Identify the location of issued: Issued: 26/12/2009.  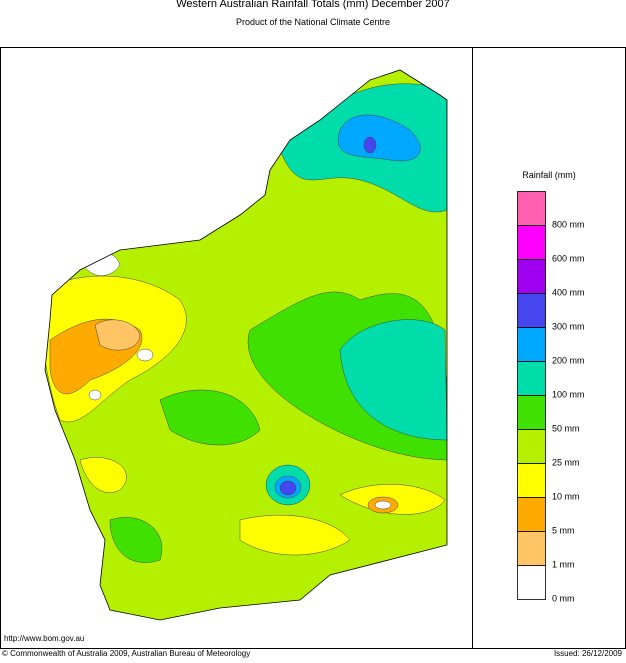
(588, 653).